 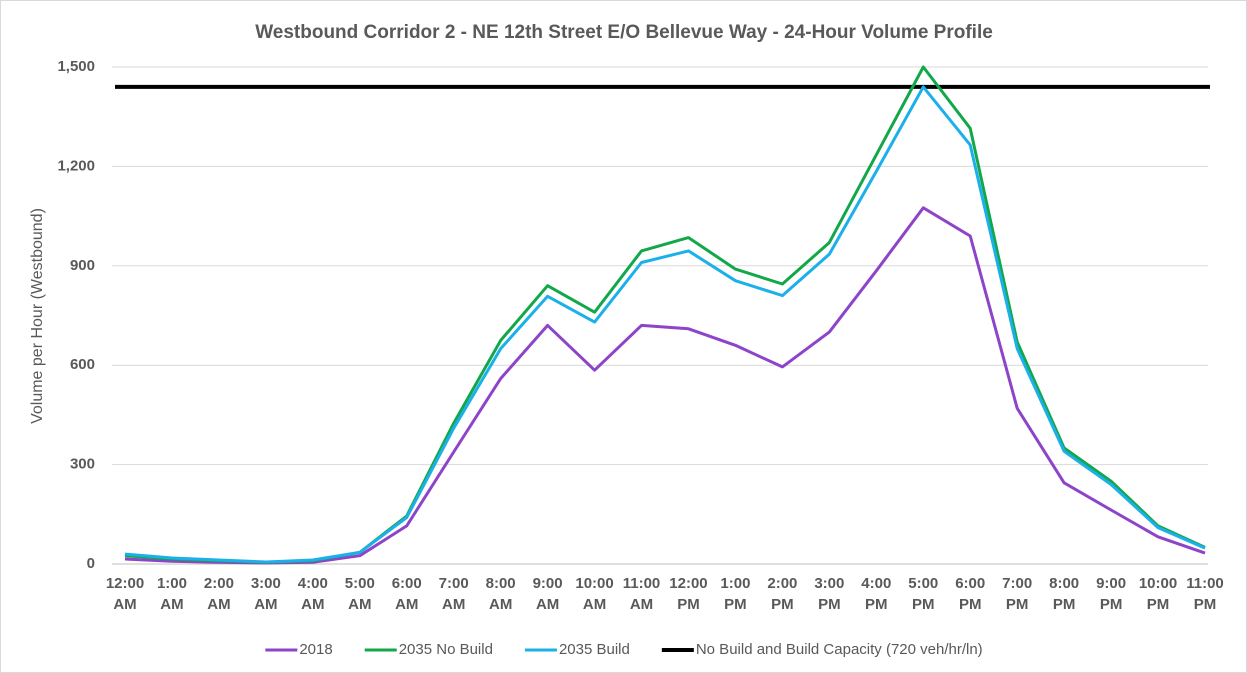 I want to click on legend-label: 2018, so click(x=315, y=649).